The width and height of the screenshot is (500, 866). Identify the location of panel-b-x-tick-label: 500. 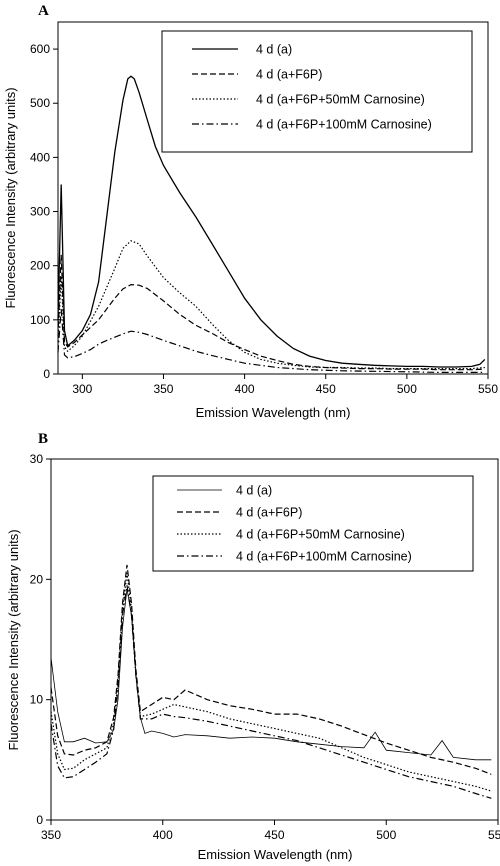
(386, 835).